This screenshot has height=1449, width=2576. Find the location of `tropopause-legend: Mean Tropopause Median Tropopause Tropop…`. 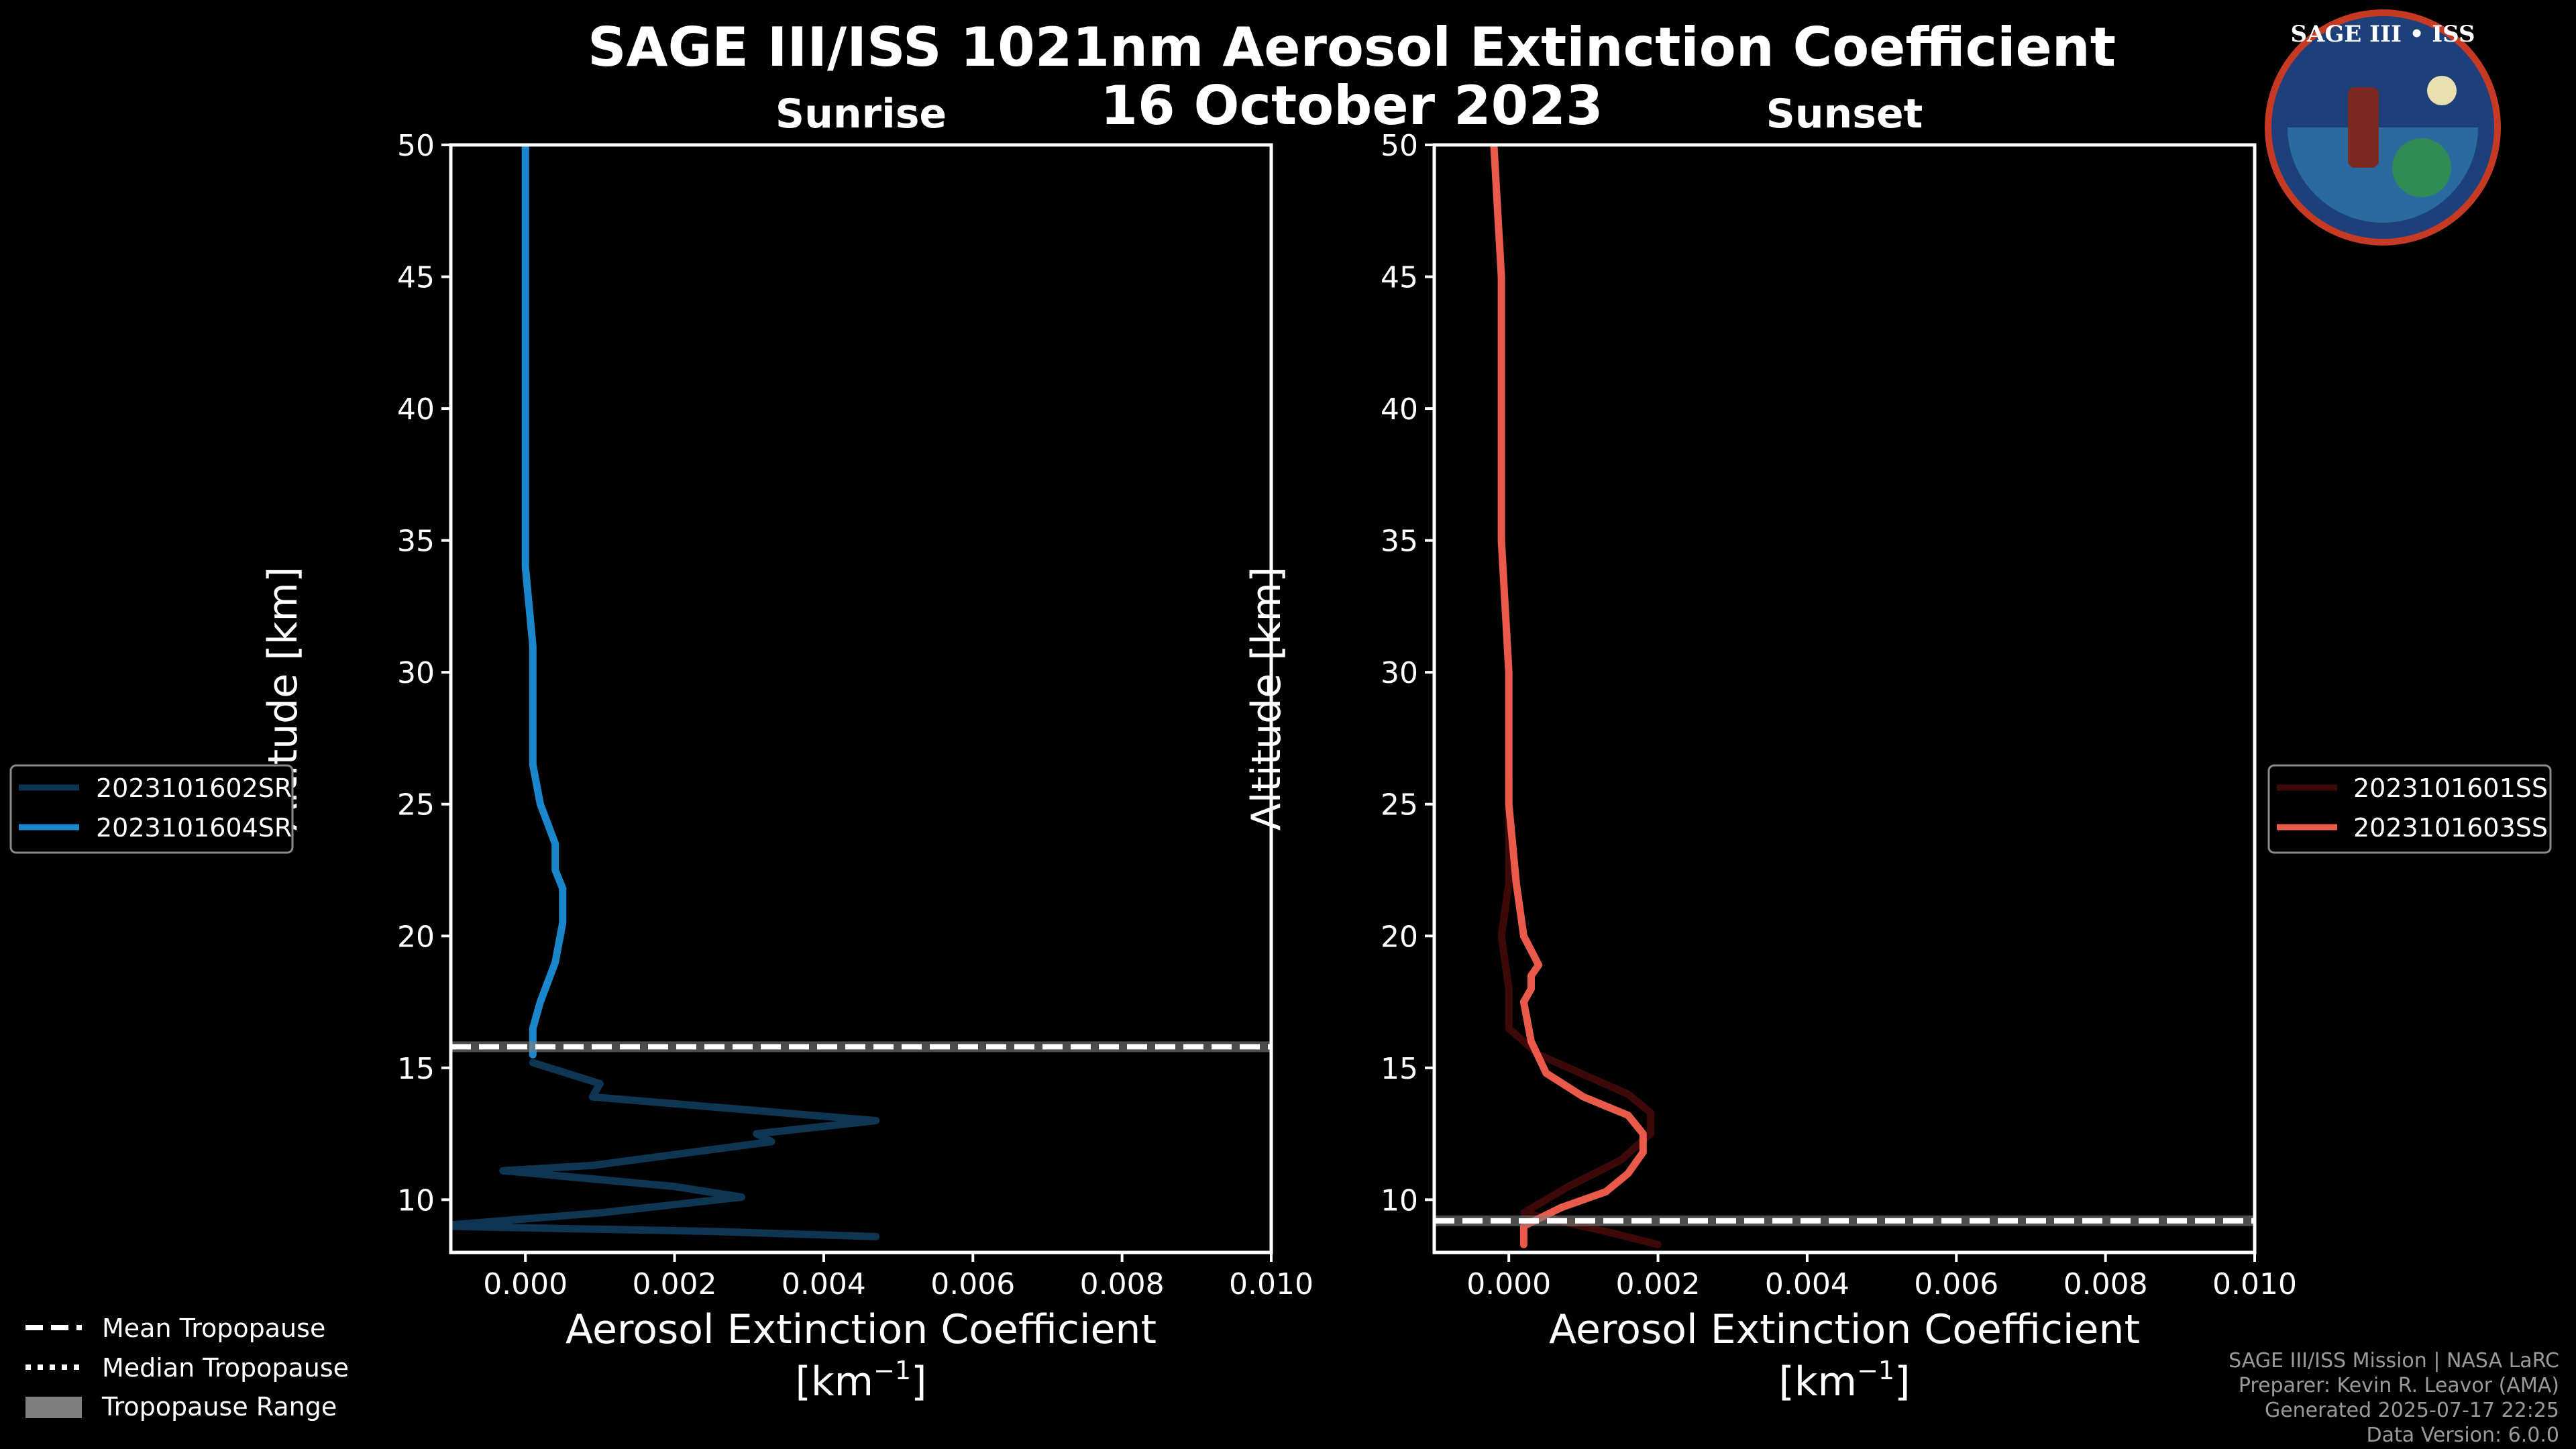

tropopause-legend: Mean Tropopause Median Tropopause Tropop… is located at coordinates (187, 1367).